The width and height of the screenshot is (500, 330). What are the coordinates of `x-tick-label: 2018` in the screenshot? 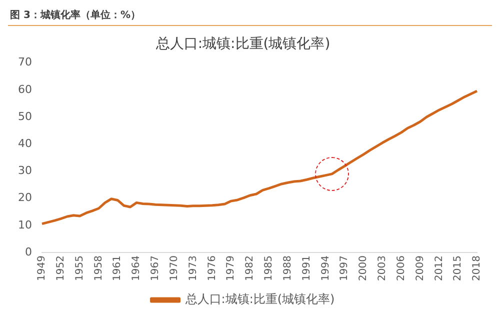 It's located at (477, 269).